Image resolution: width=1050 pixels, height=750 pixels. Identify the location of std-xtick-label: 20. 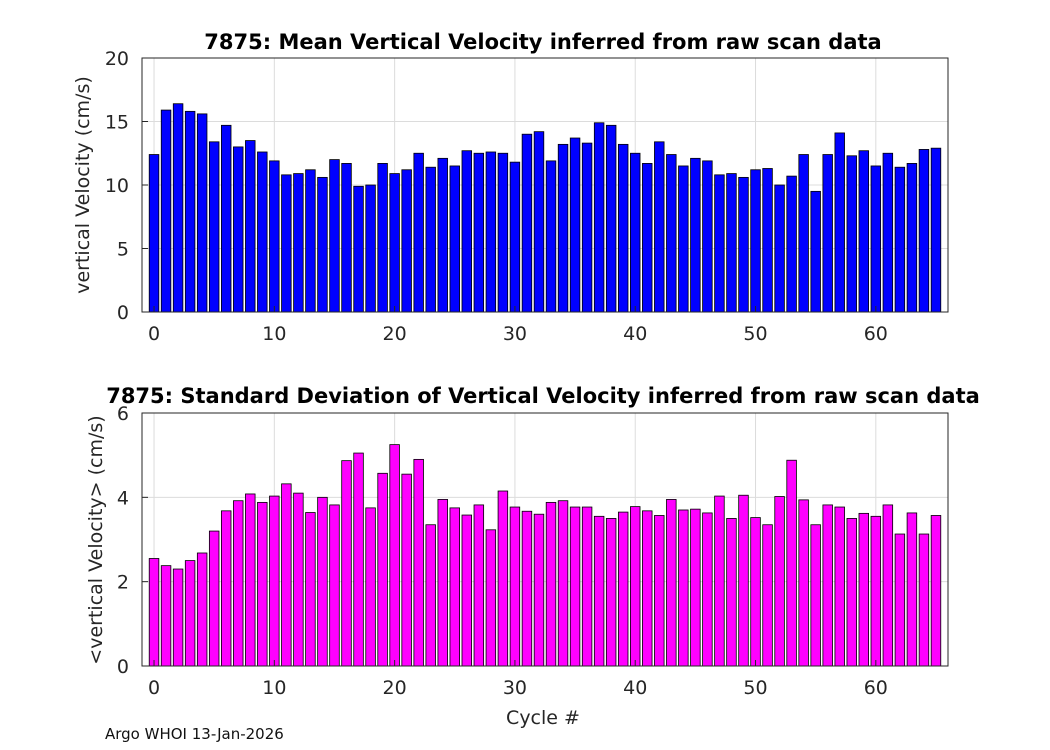
(395, 688).